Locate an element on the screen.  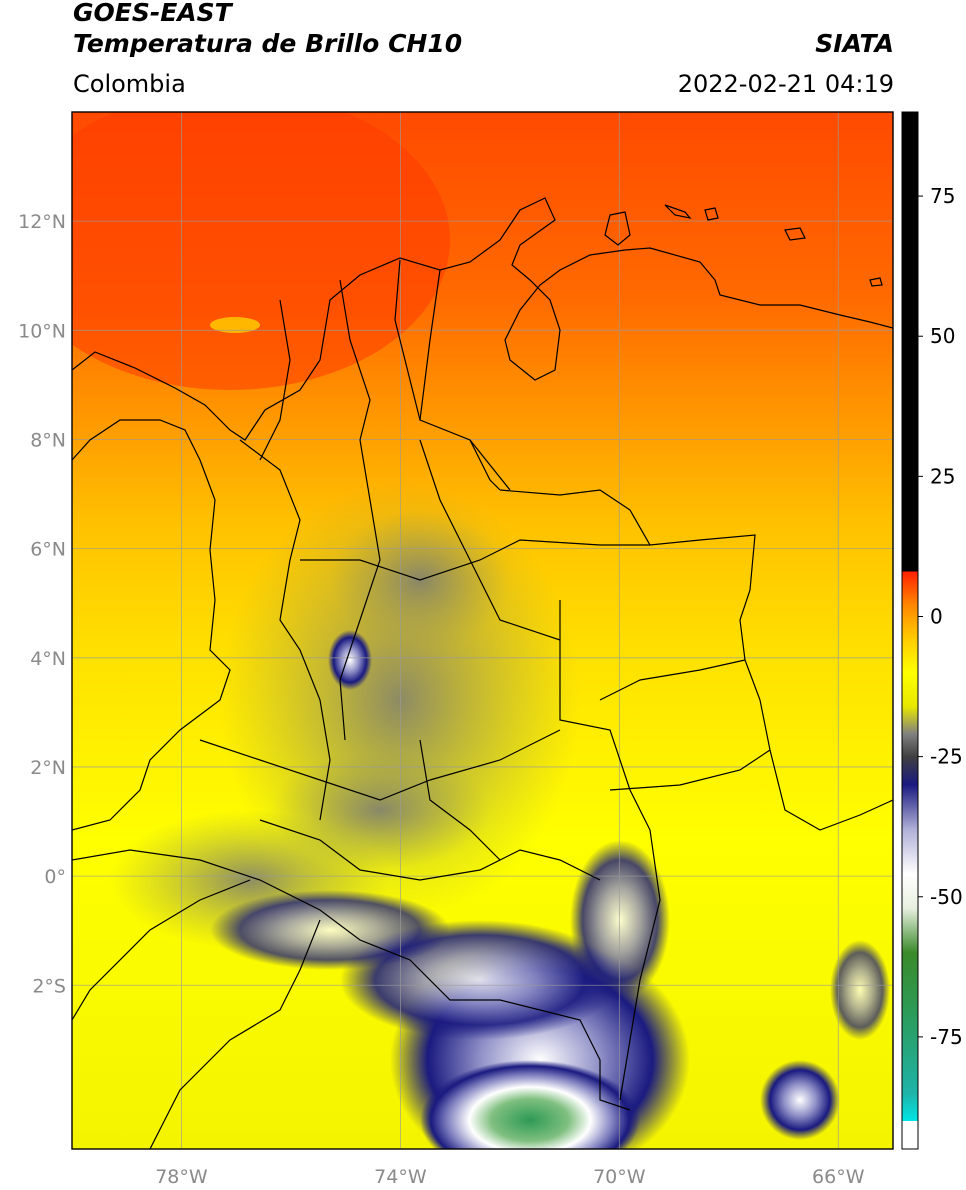
agency-label: SIATA is located at coordinates (854, 43).